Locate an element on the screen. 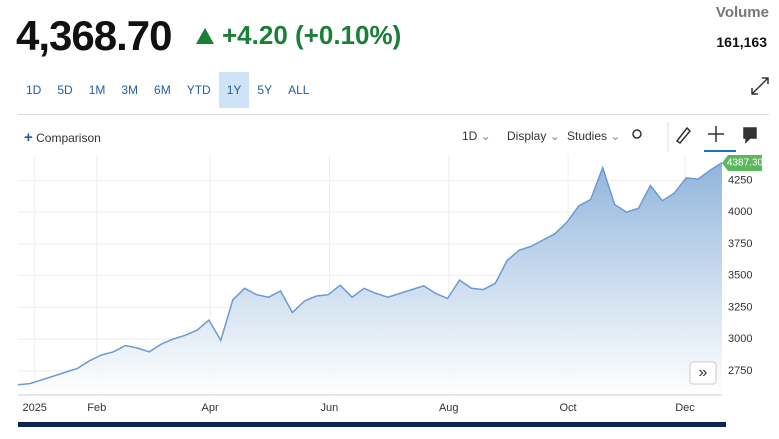 This screenshot has width=779, height=439. y-tick-label: 4000 is located at coordinates (740, 212).